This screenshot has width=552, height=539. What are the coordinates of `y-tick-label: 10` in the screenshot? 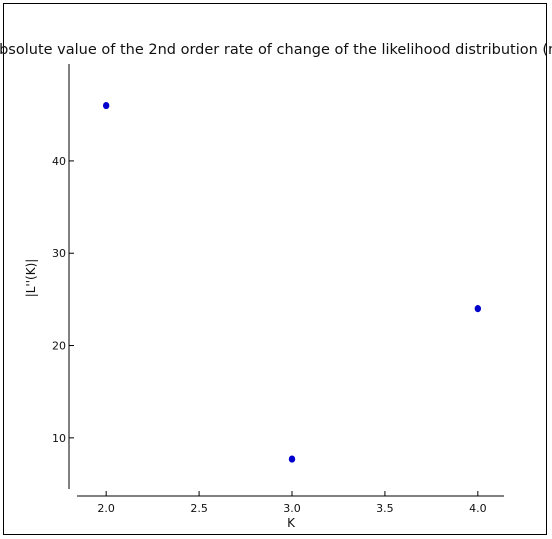 It's located at (59, 438).